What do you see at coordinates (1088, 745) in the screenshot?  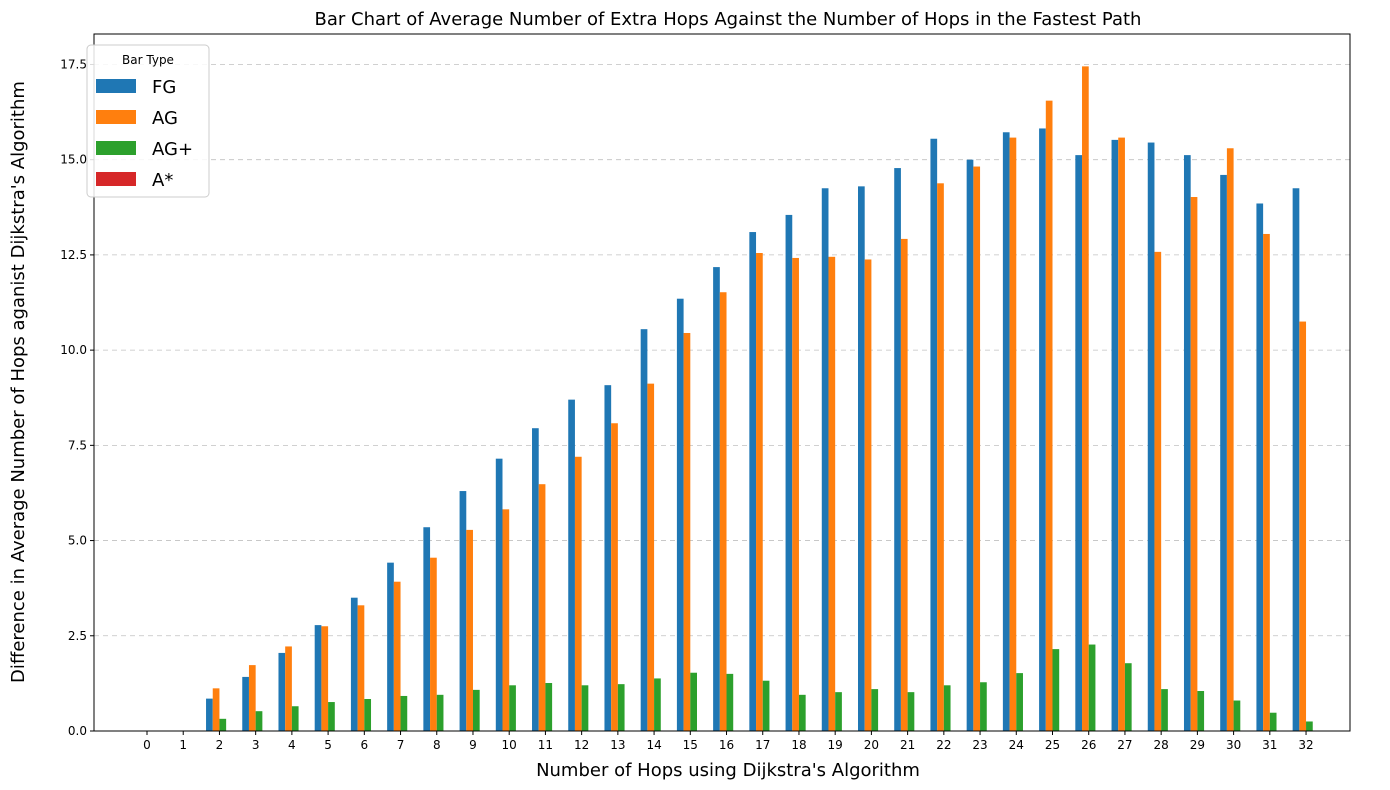 I see `x-tick-label: 26` at bounding box center [1088, 745].